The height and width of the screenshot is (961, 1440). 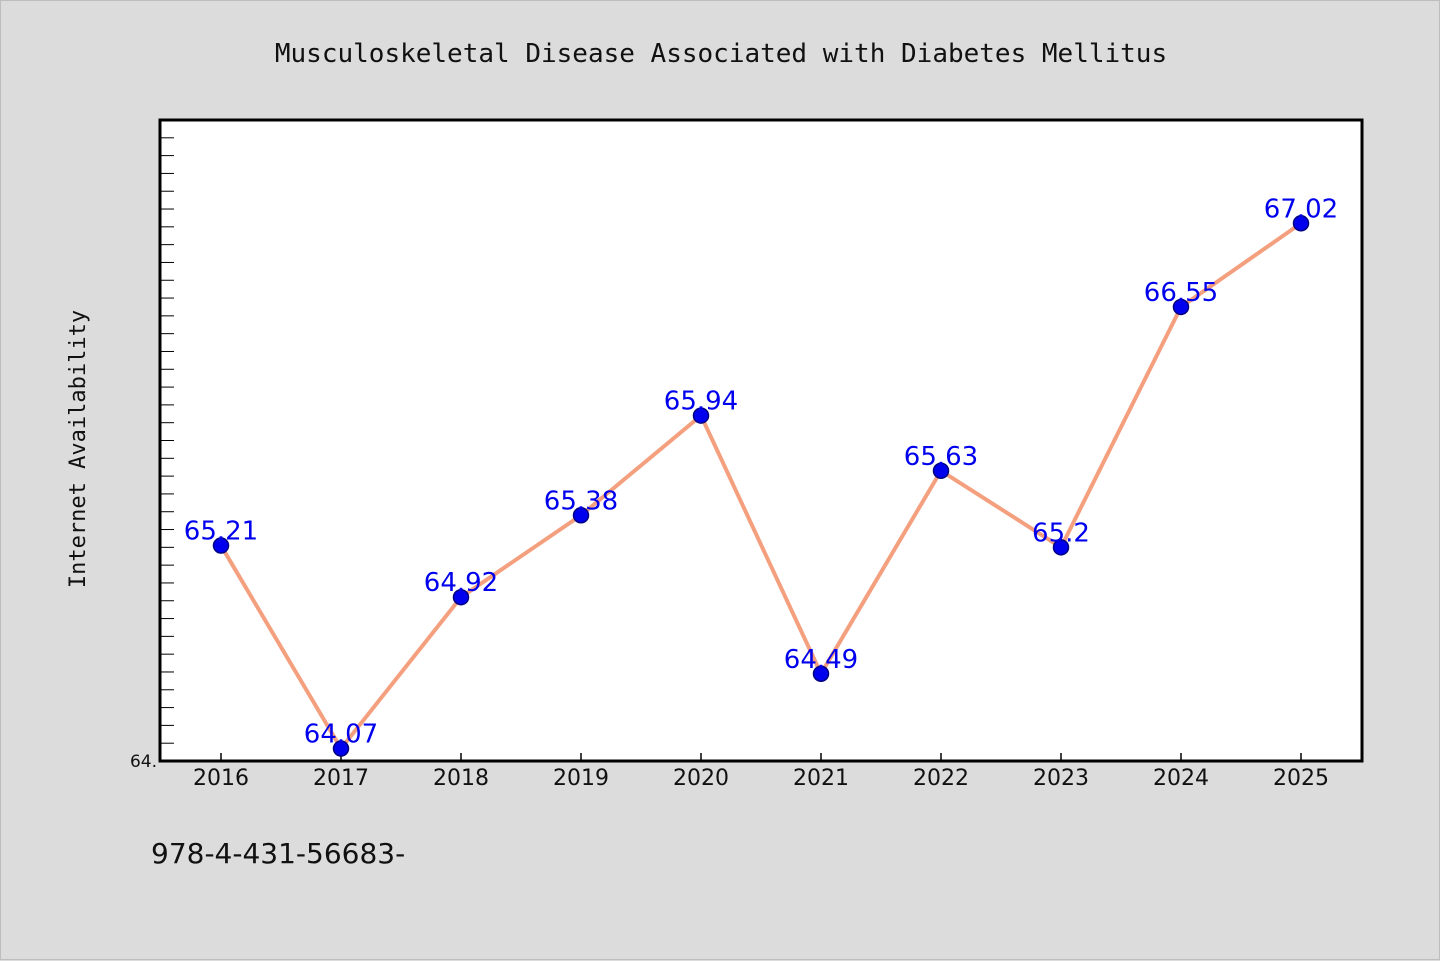 What do you see at coordinates (1301, 209) in the screenshot?
I see `data-label: 67.02` at bounding box center [1301, 209].